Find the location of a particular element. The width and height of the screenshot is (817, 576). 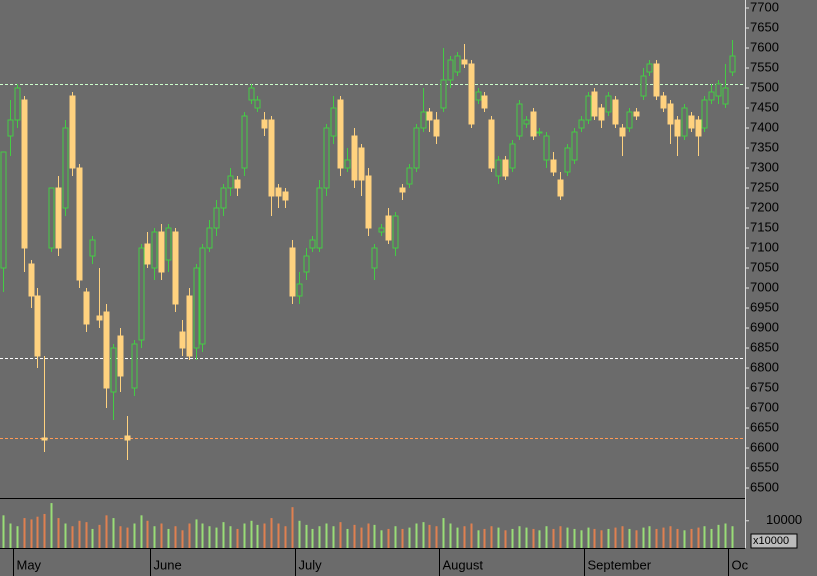

y-tick-label: 7550 is located at coordinates (764, 66).